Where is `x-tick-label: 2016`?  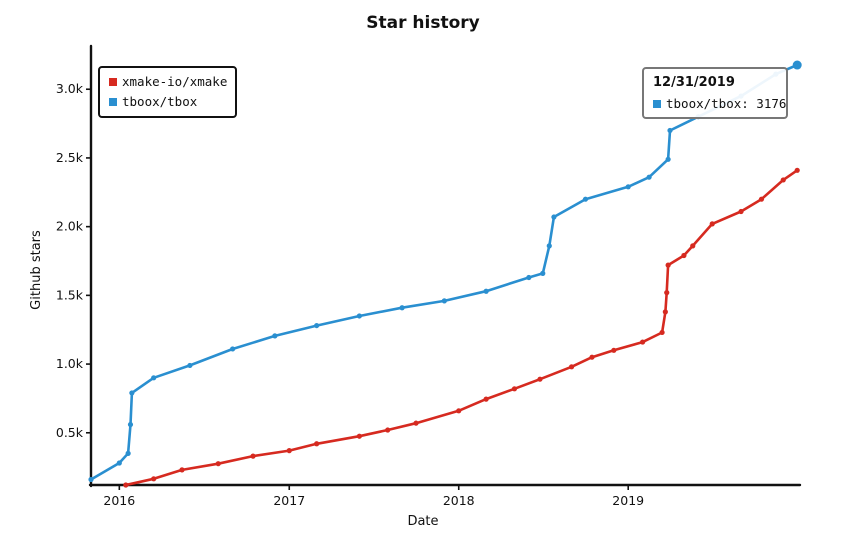
x-tick-label: 2016 is located at coordinates (119, 500).